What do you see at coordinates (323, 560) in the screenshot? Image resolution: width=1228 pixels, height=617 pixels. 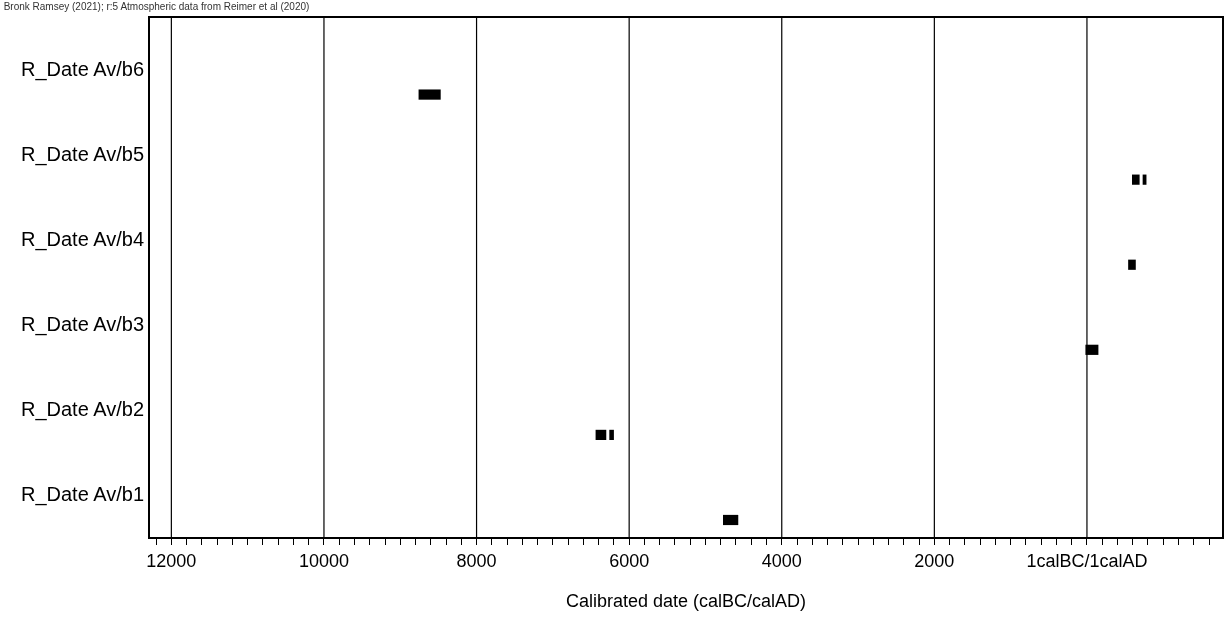 I see `x-tick-label: 10000` at bounding box center [323, 560].